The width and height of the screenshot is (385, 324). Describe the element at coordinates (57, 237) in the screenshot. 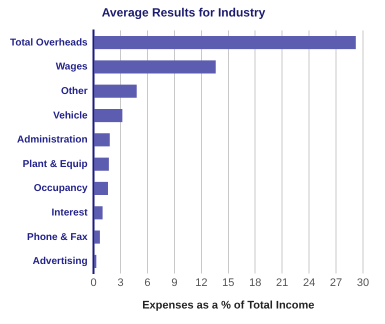

I see `y-tick-label: Phone & Fax` at that location.